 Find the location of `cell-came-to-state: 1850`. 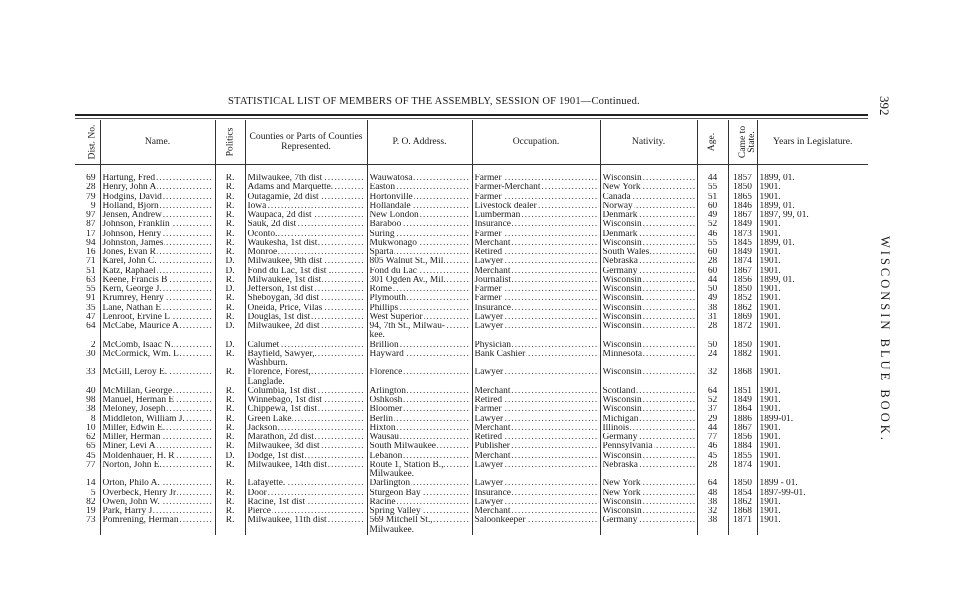

cell-came-to-state: 1850 is located at coordinates (742, 484).